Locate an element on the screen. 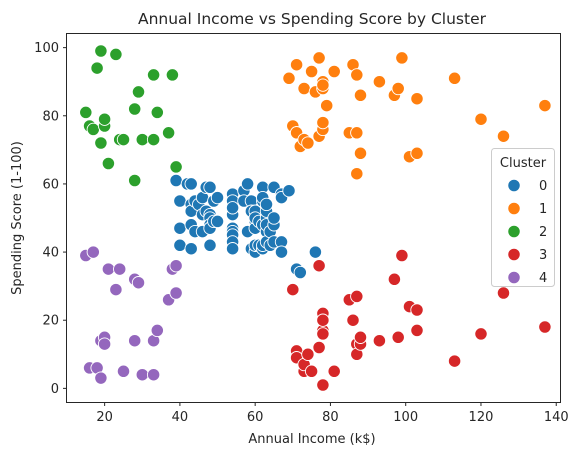 The height and width of the screenshot is (455, 573). y-tick-label: 40 is located at coordinates (50, 253).